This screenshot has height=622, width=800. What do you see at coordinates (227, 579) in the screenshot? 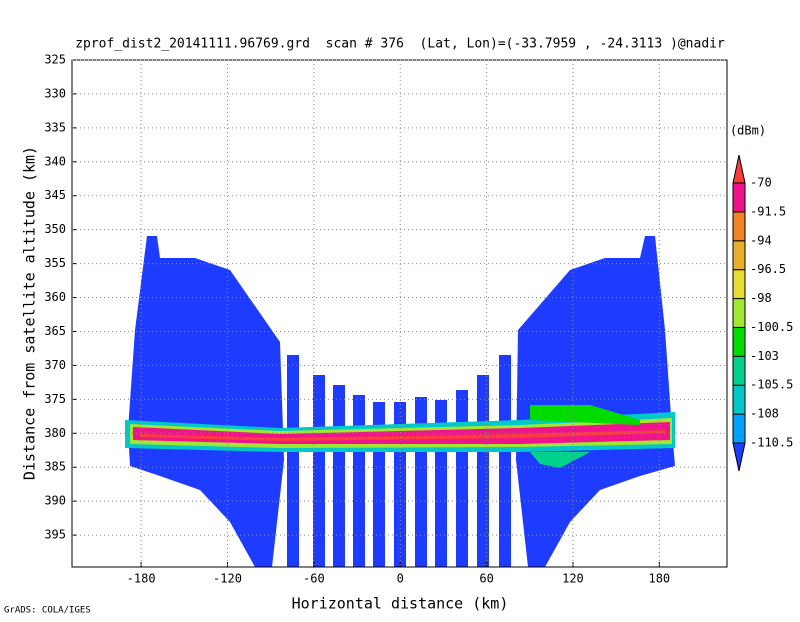
I see `x-tick-label: -120` at bounding box center [227, 579].